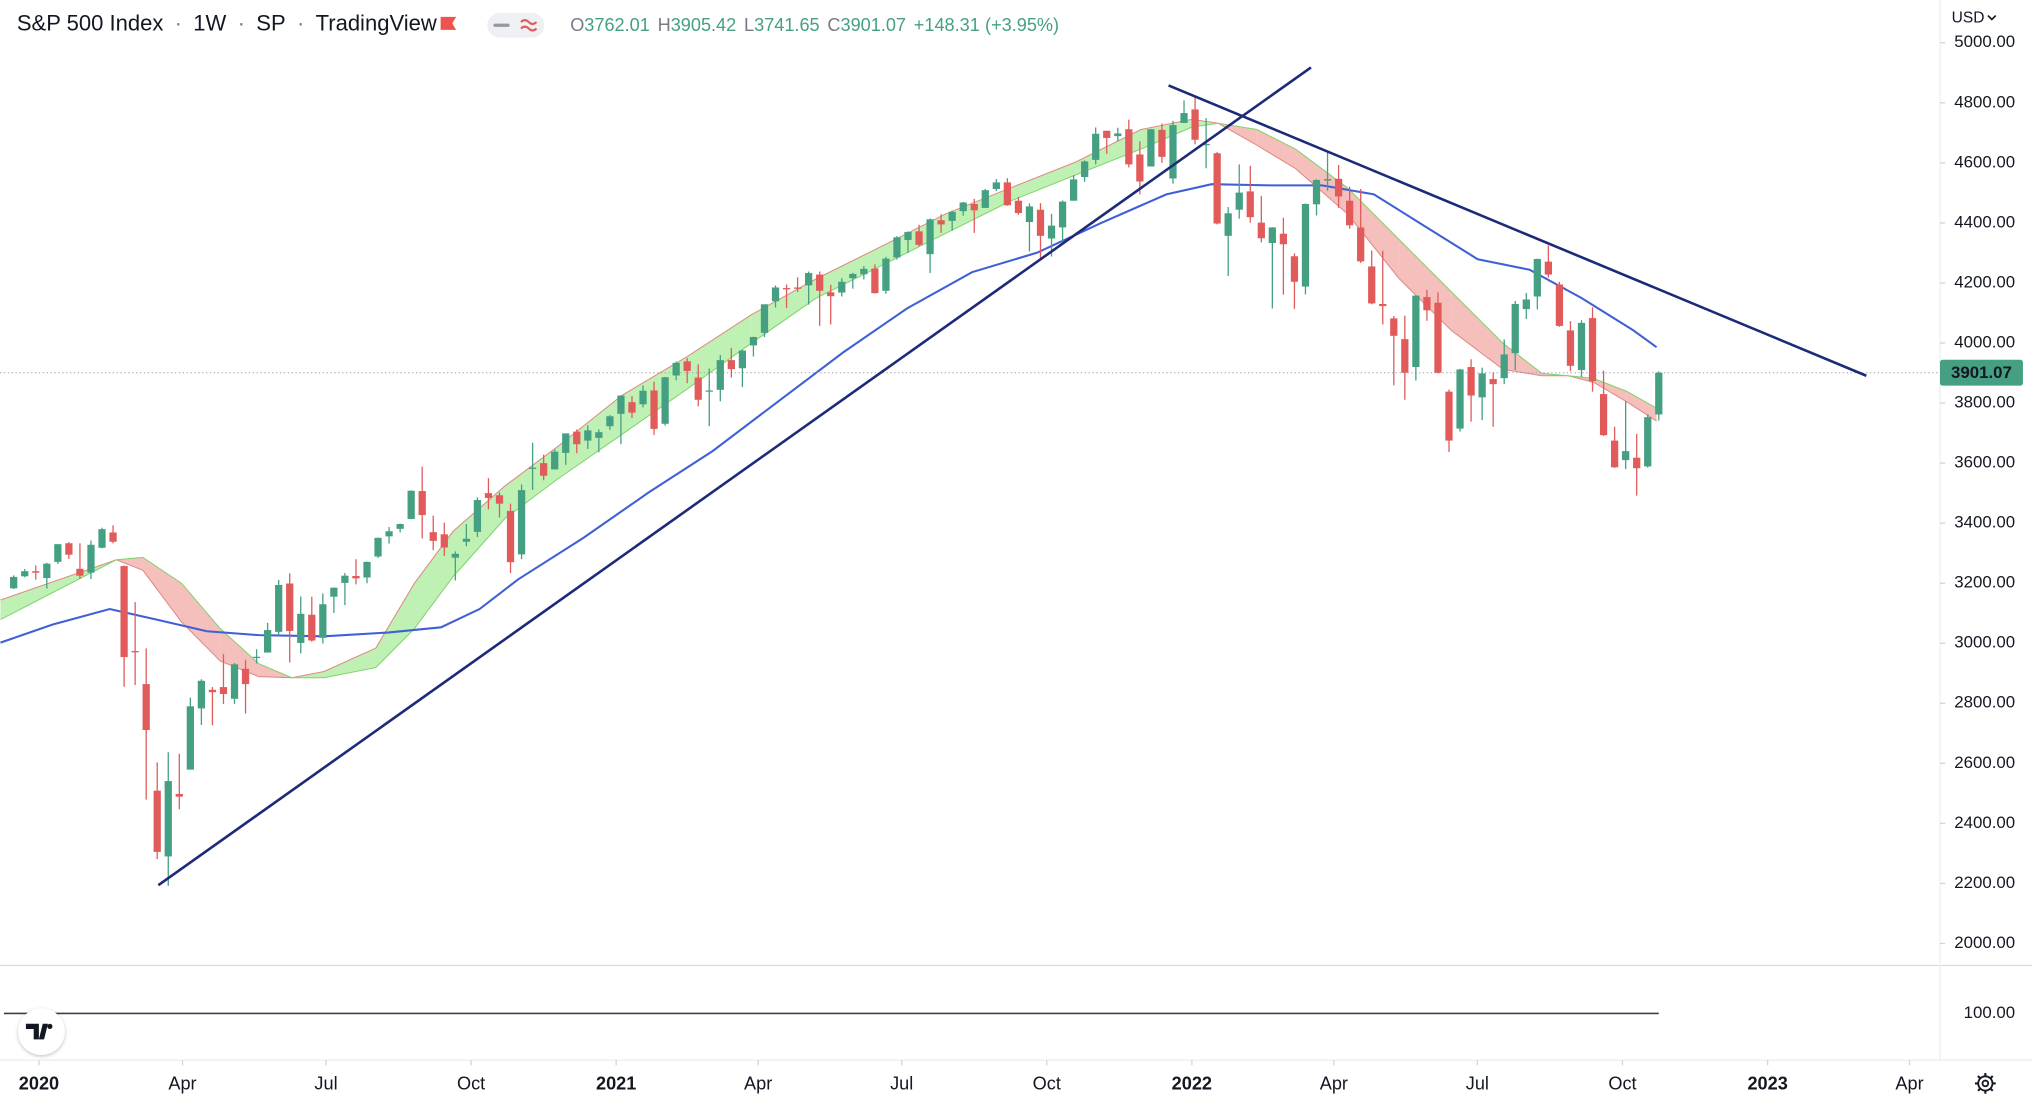 This screenshot has height=1099, width=2032. I want to click on change-pct: (+3.95%), so click(1022, 25).